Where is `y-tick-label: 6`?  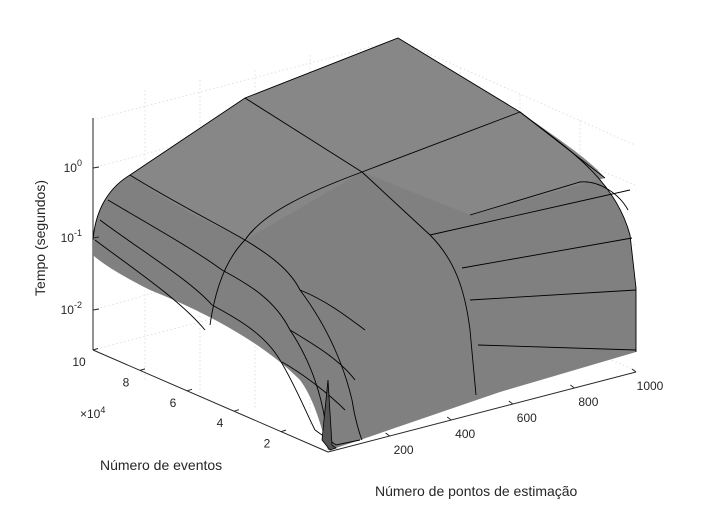 y-tick-label: 6 is located at coordinates (173, 403).